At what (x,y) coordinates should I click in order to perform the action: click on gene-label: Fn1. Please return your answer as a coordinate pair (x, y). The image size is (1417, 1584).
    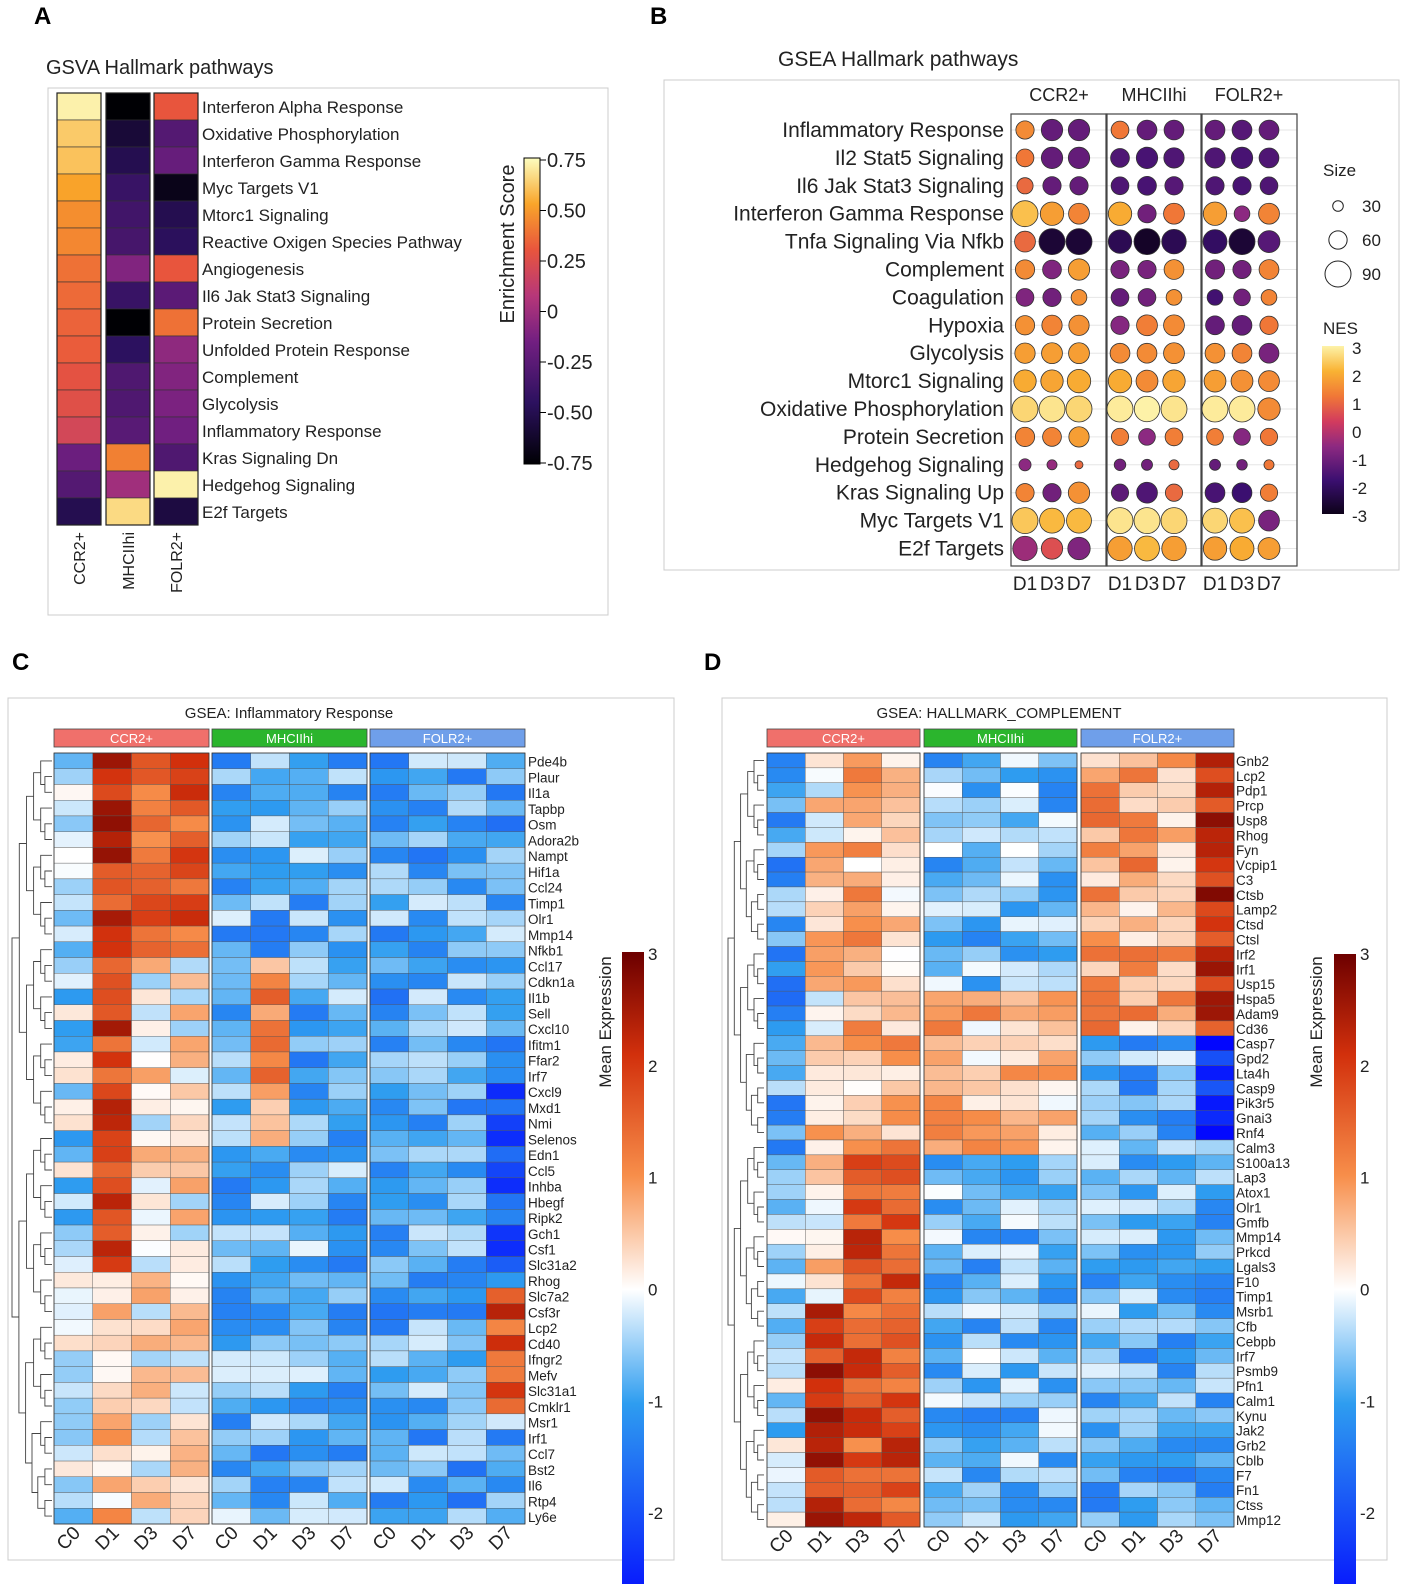
    Looking at the image, I should click on (1247, 1490).